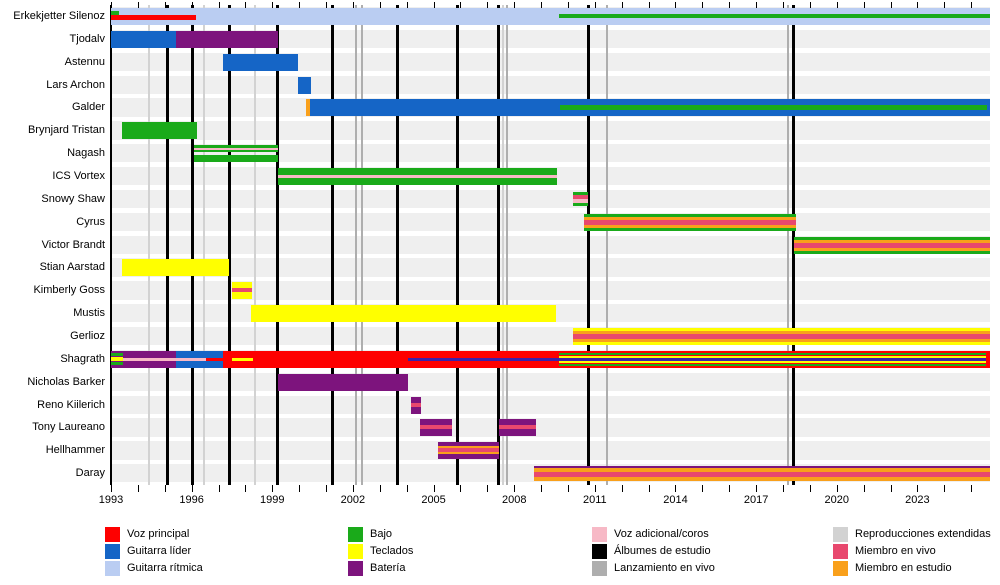 Image resolution: width=1000 pixels, height=585 pixels. I want to click on axis-tick-label: 2017, so click(756, 500).